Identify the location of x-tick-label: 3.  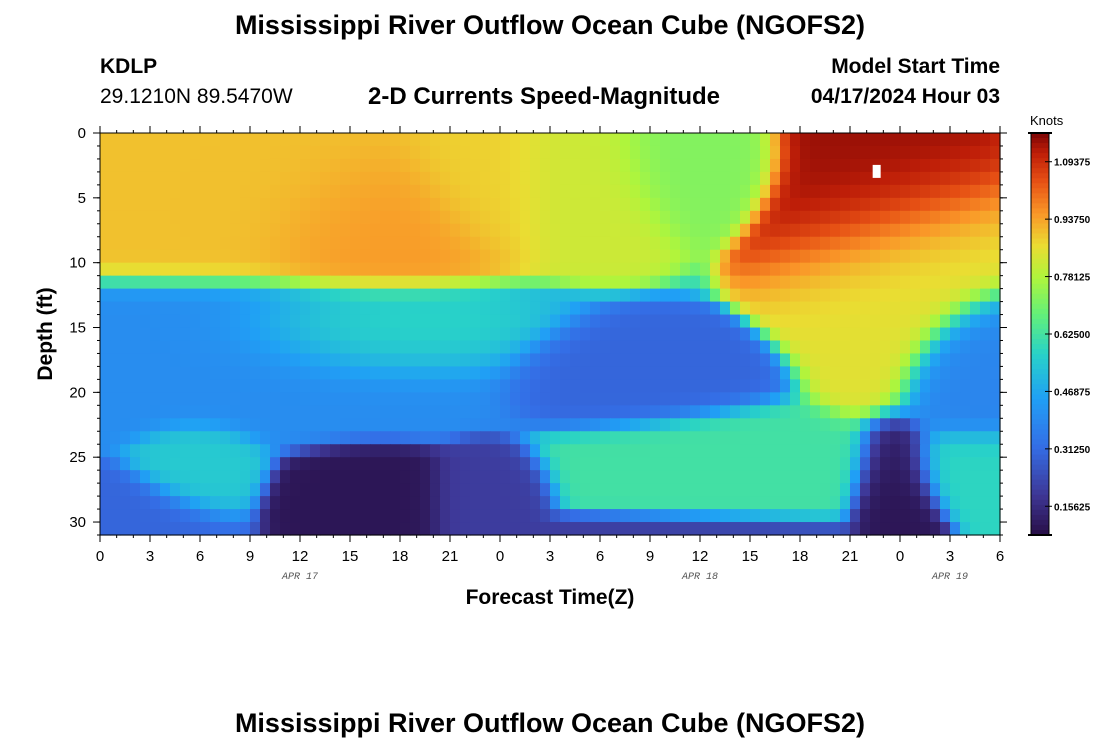
(550, 556).